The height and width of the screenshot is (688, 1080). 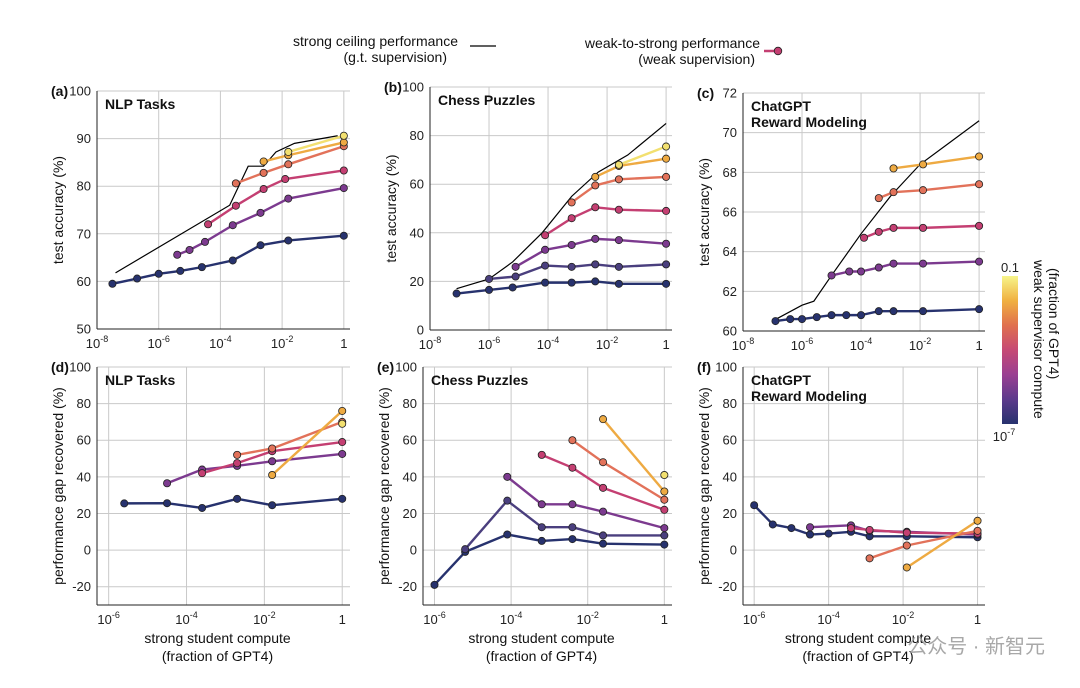 I want to click on panel-letter: (e), so click(x=385, y=367).